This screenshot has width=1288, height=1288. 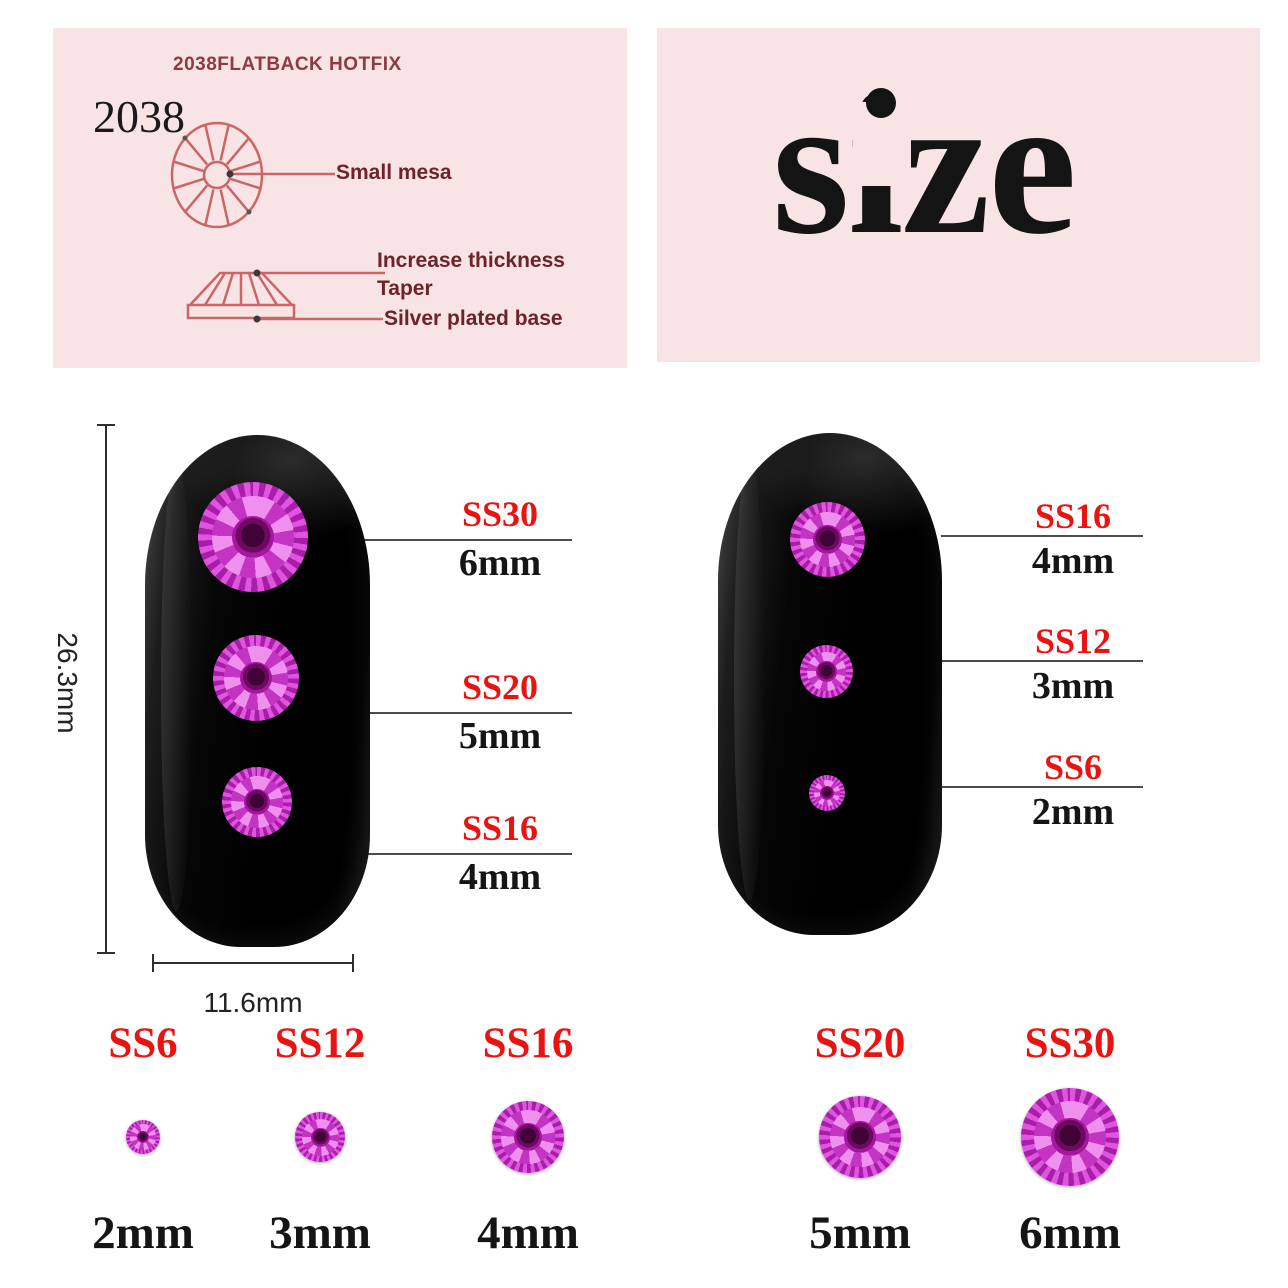 I want to click on size-row-rhinestone-ss16, so click(x=528, y=1137).